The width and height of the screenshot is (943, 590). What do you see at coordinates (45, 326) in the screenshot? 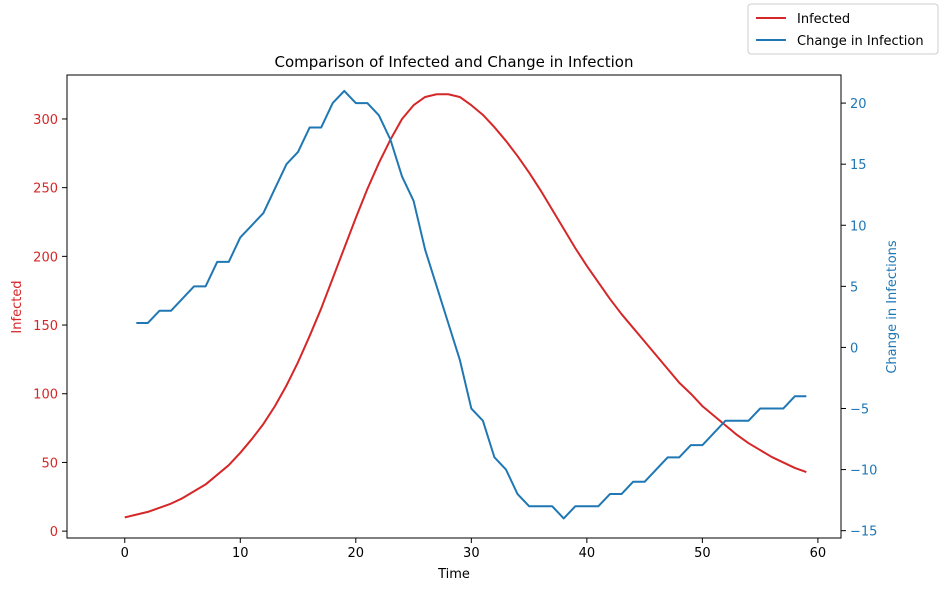
I see `left-y-tick-label: 150` at bounding box center [45, 326].